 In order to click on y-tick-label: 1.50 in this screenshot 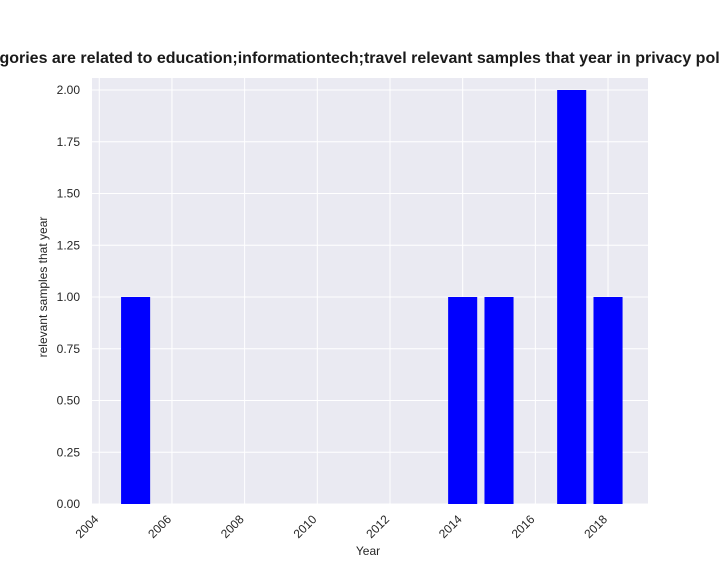, I will do `click(69, 194)`.